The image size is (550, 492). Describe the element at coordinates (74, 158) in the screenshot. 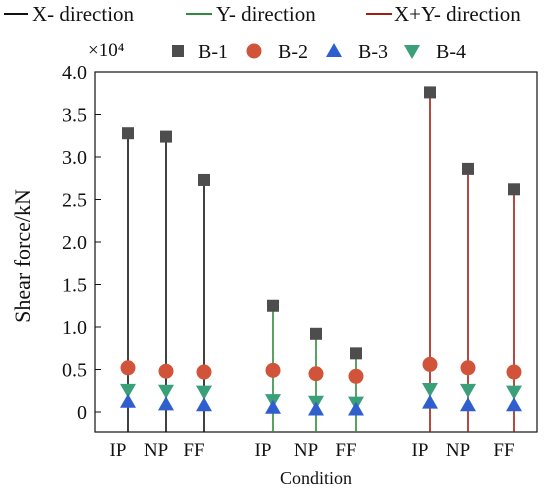

I see `y-tick-label: 3.0` at that location.